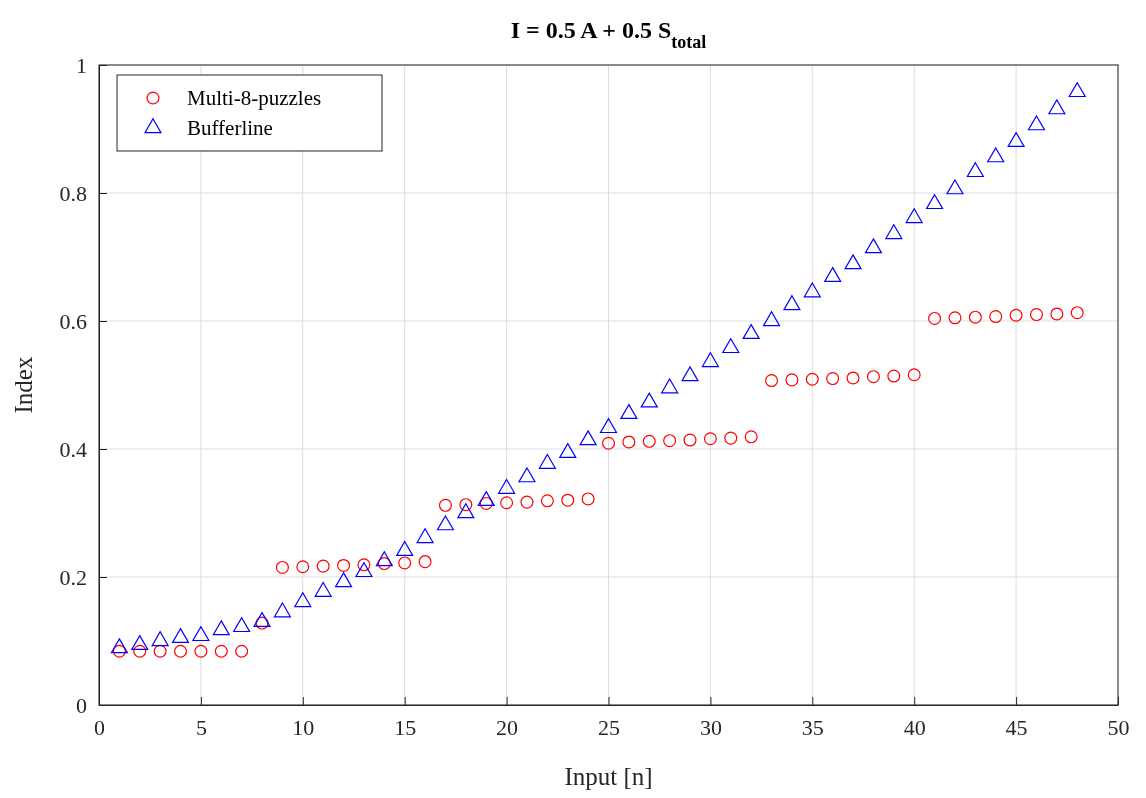 The height and width of the screenshot is (798, 1146). What do you see at coordinates (230, 128) in the screenshot?
I see `legend-label: Bufferline` at bounding box center [230, 128].